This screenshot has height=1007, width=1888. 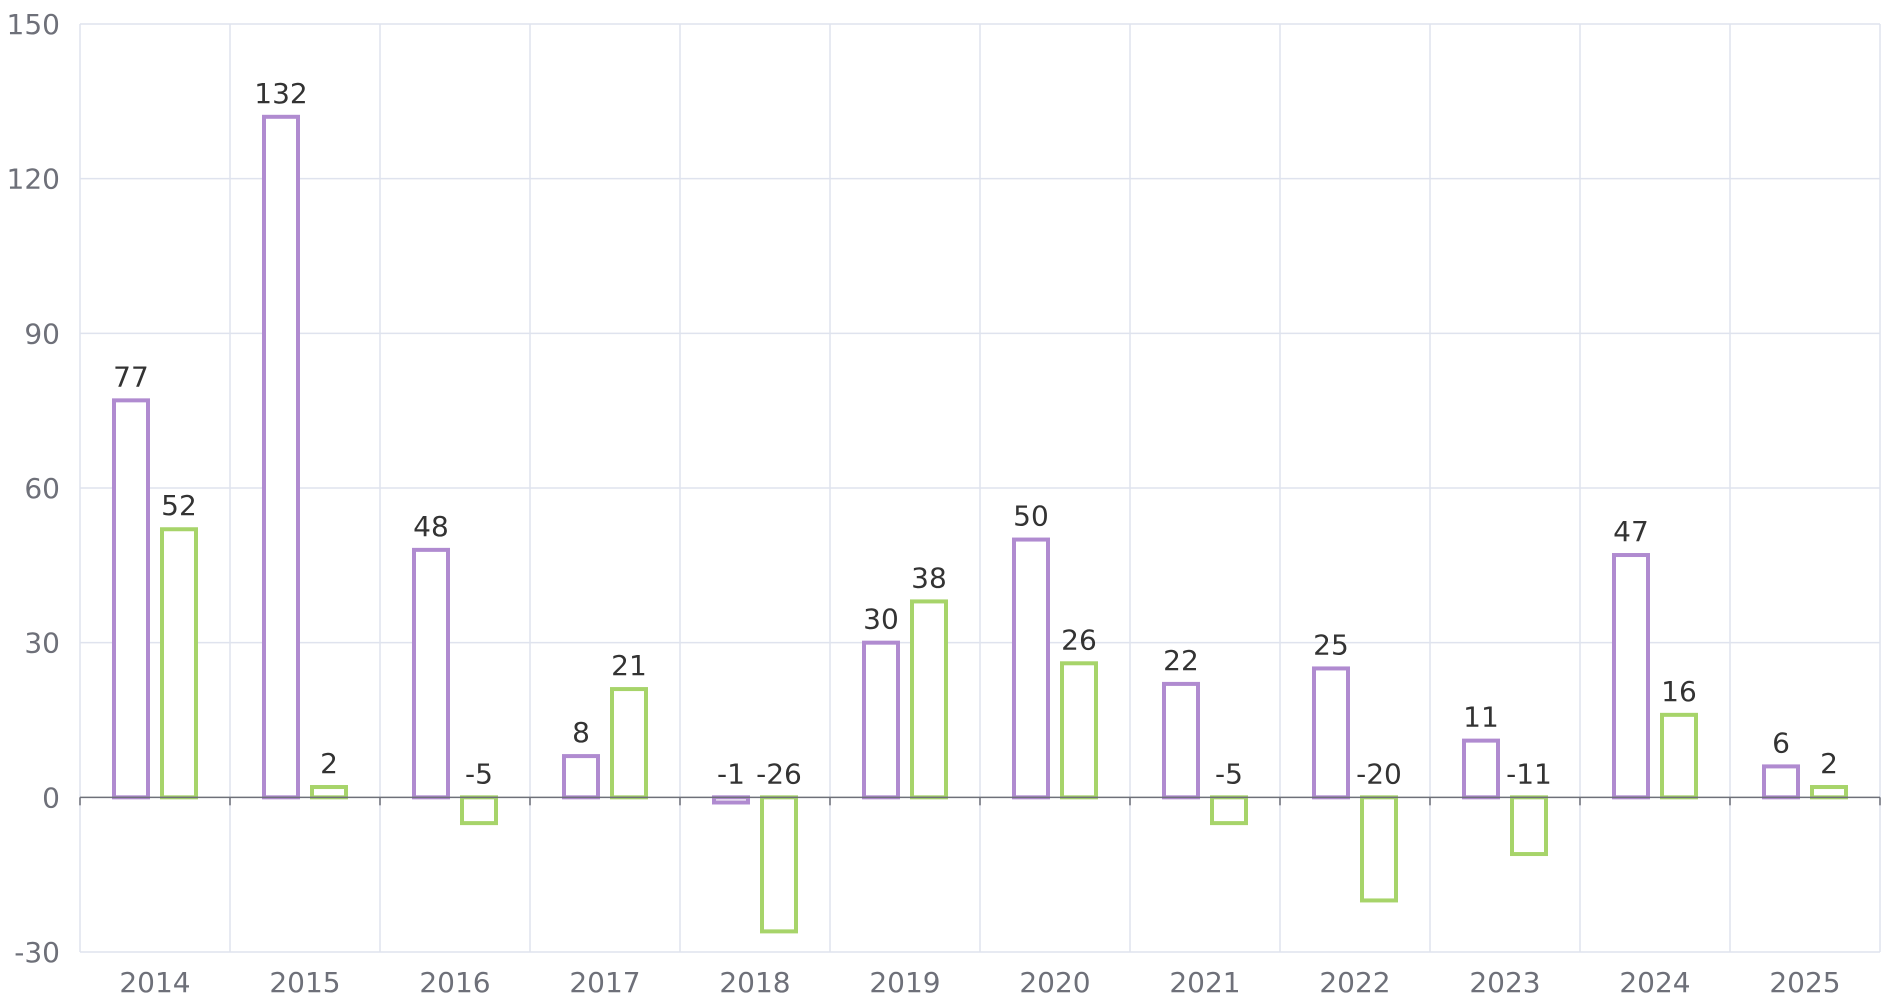 What do you see at coordinates (904, 982) in the screenshot?
I see `x-tick-label: 2019` at bounding box center [904, 982].